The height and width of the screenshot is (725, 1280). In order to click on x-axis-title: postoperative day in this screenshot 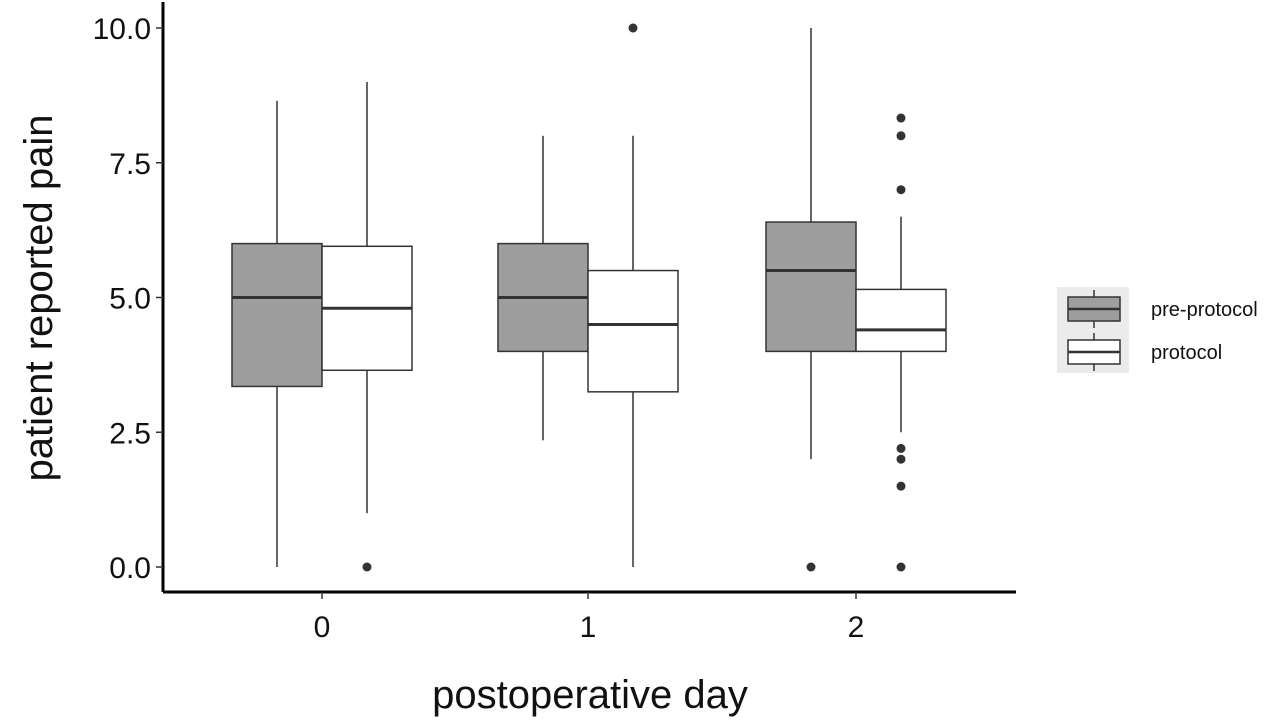, I will do `click(590, 695)`.